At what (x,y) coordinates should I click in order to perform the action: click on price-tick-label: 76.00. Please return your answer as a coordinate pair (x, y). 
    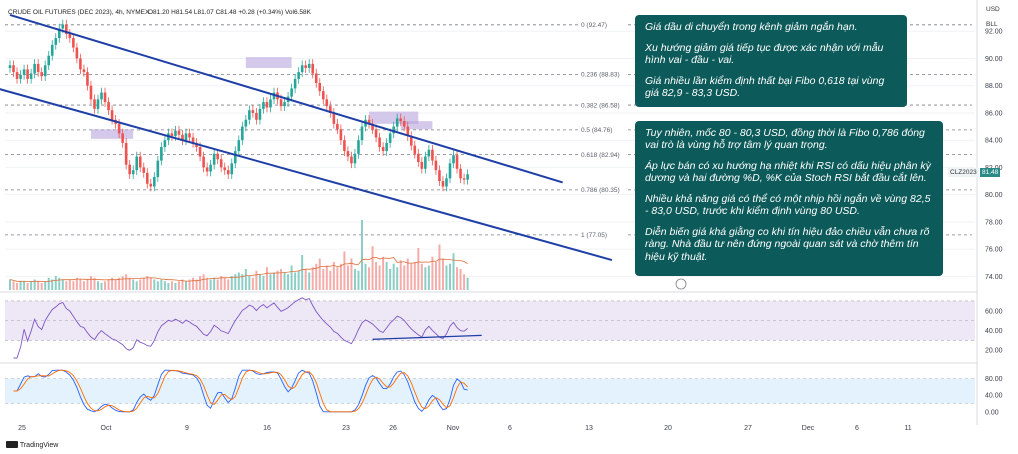
    Looking at the image, I should click on (994, 250).